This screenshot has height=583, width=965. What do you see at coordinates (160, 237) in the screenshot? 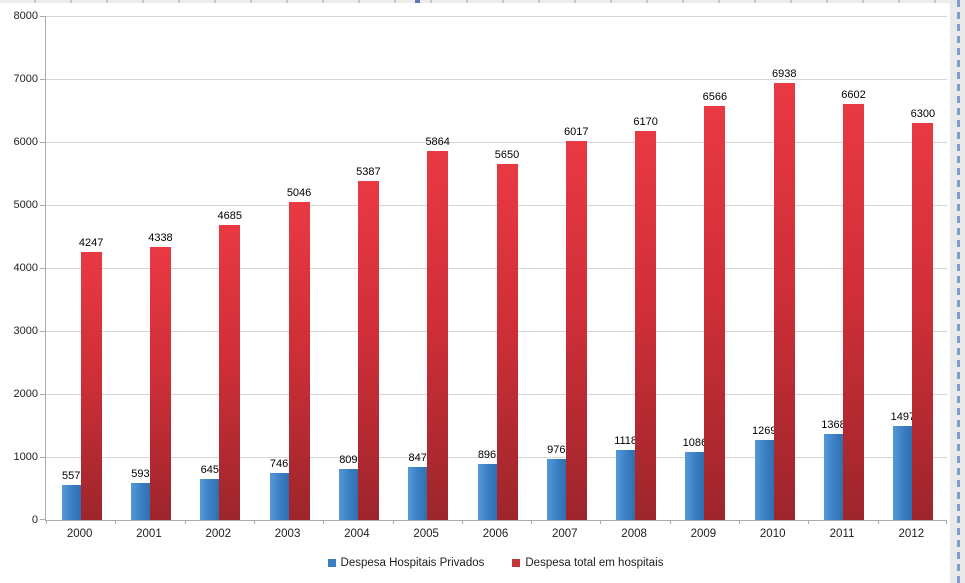
I see `bar-value-label: 4338` at bounding box center [160, 237].